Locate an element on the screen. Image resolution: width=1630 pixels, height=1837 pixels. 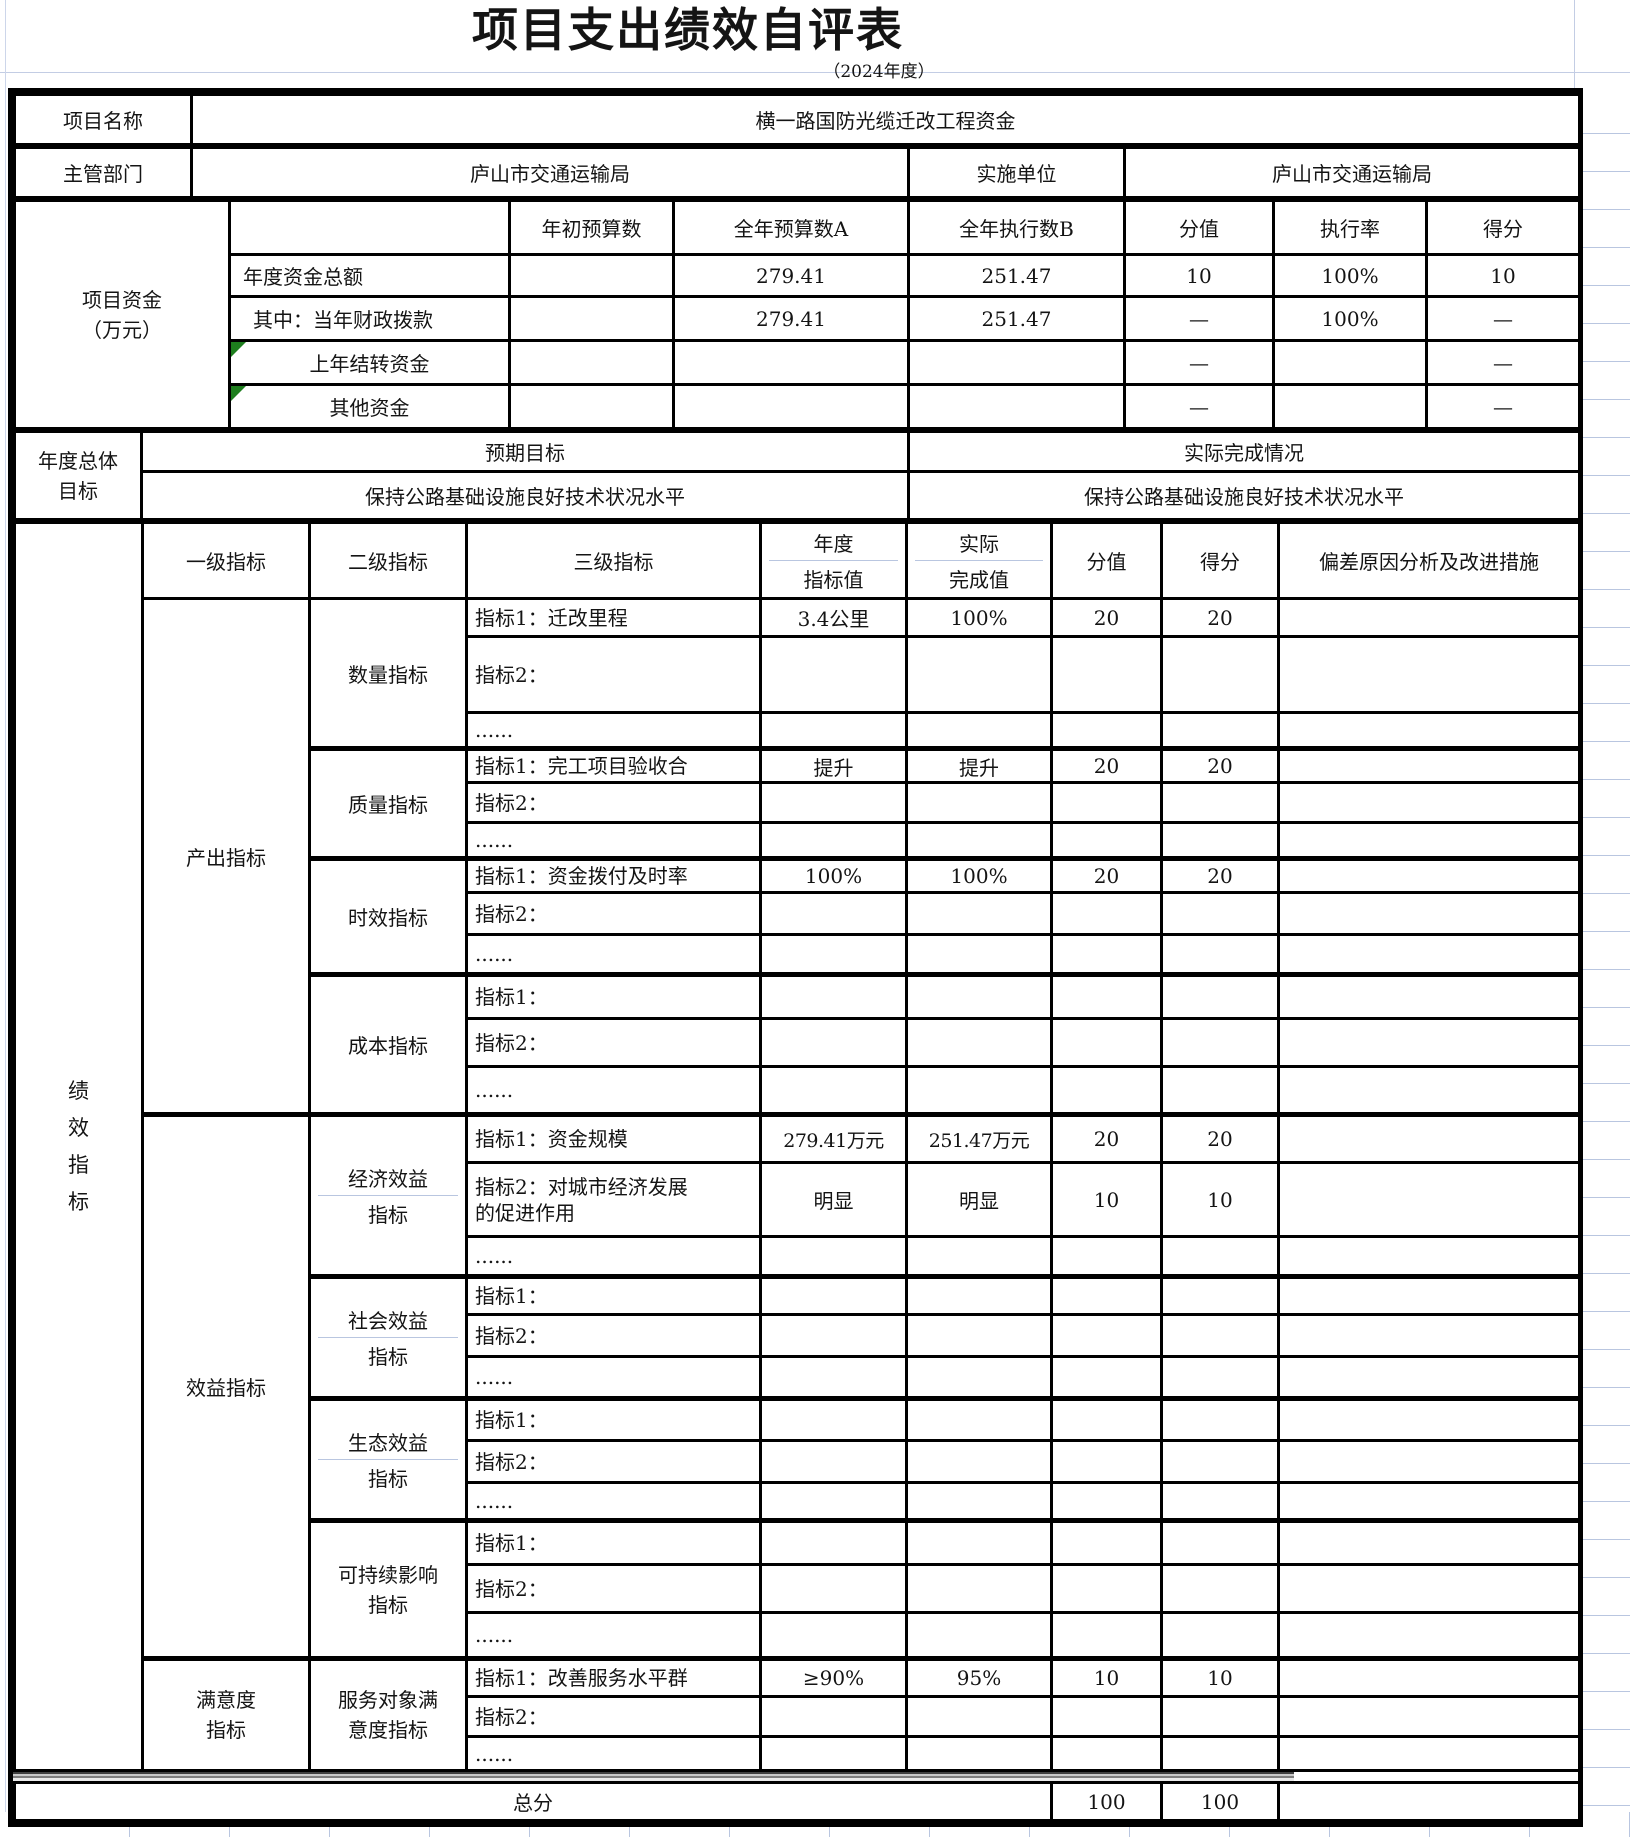
project-name-table: 项目名称 横一路国防光缆迁改工程资金 is located at coordinates (797, 119).